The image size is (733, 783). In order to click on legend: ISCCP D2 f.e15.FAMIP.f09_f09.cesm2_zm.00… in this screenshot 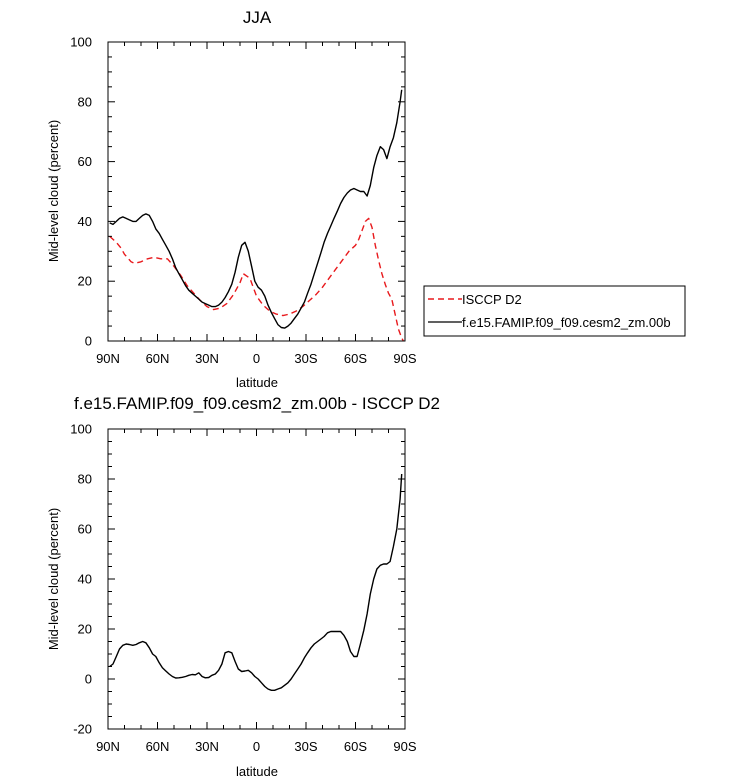, I will do `click(554, 311)`.